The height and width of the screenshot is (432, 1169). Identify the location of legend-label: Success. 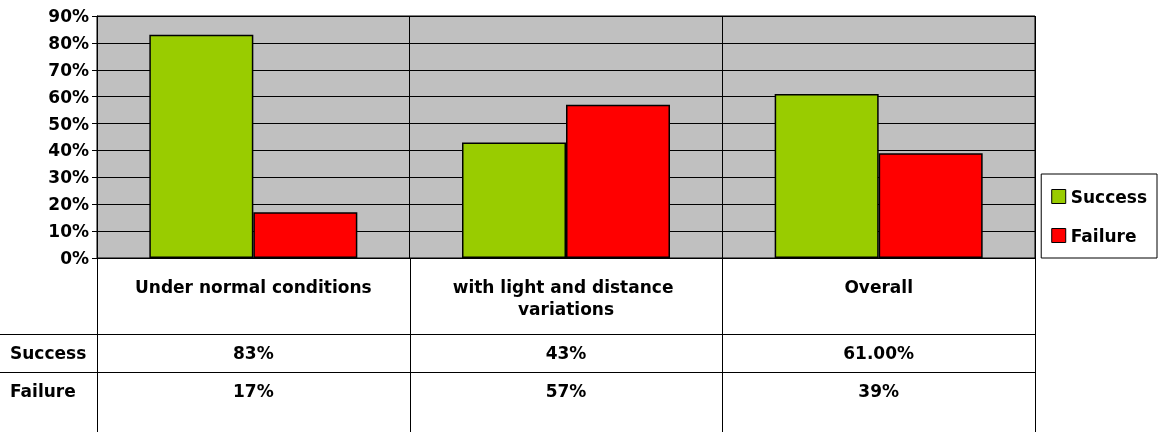
(1109, 196).